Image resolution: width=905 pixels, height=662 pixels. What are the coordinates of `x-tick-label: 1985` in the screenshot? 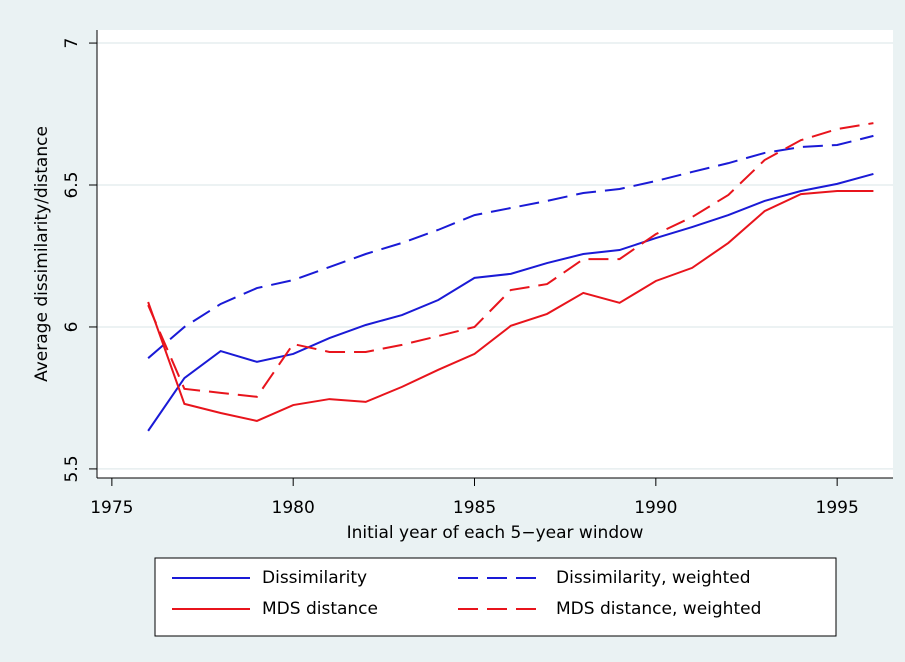 It's located at (474, 508).